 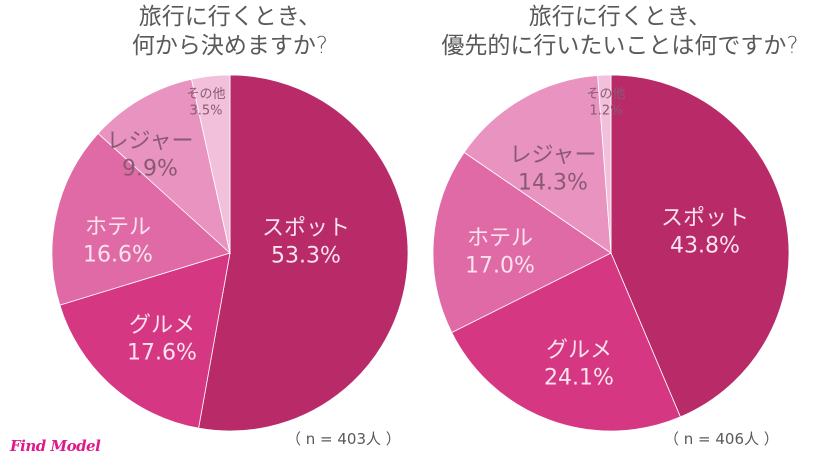 I want to click on chart-title-1-line-2: 何から決めますか?, so click(x=230, y=46).